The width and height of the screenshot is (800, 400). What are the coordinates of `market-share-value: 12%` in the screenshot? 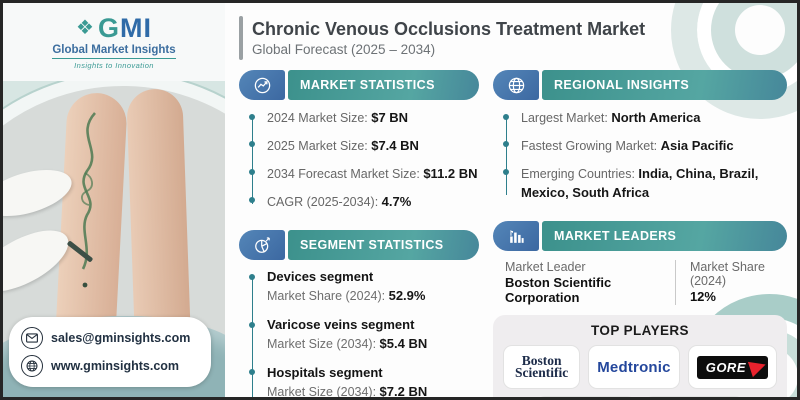 It's located at (702, 297).